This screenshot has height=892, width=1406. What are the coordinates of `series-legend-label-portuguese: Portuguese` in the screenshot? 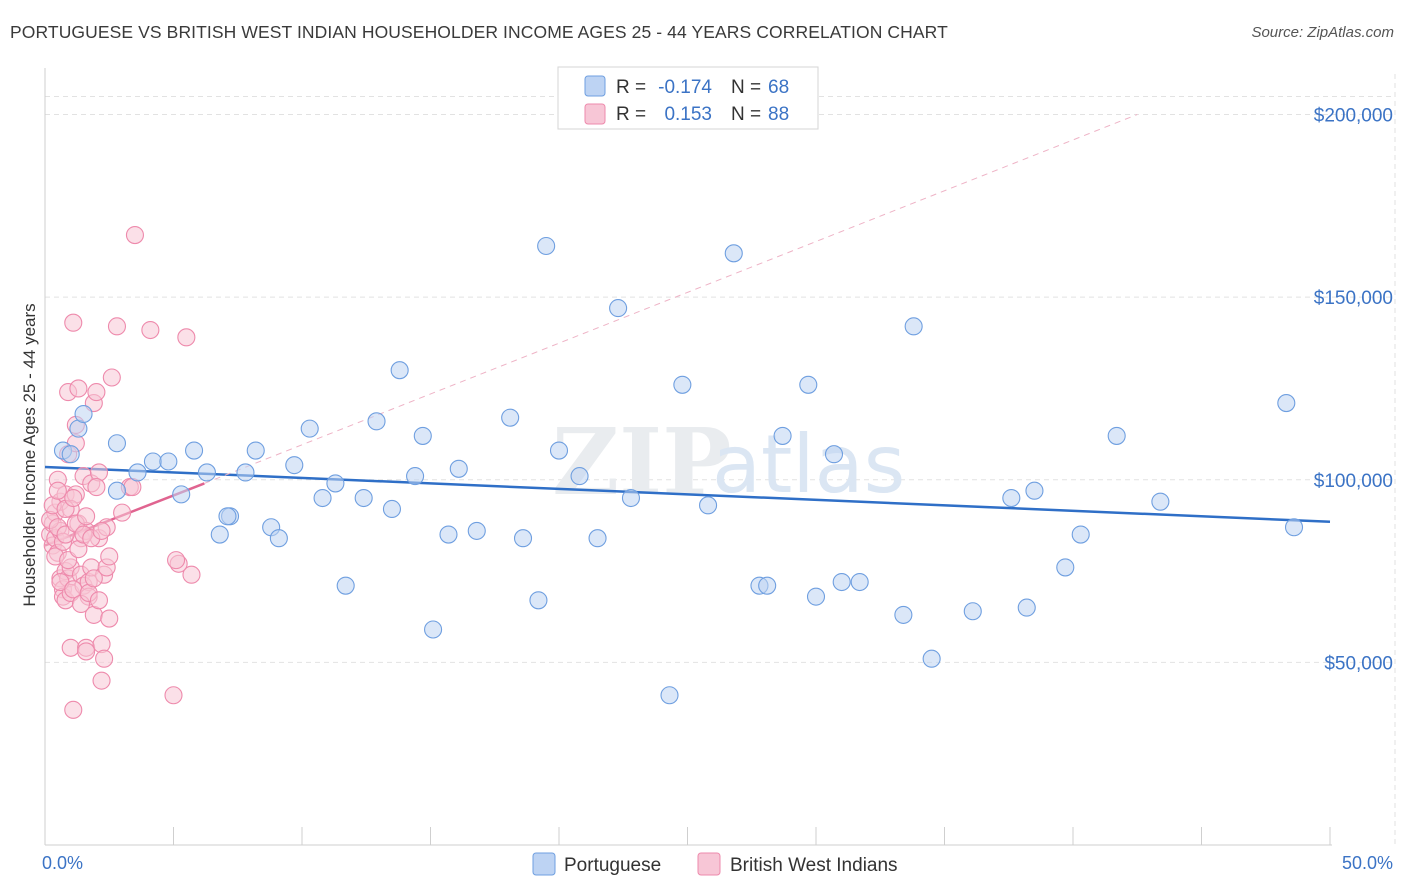 It's located at (612, 865).